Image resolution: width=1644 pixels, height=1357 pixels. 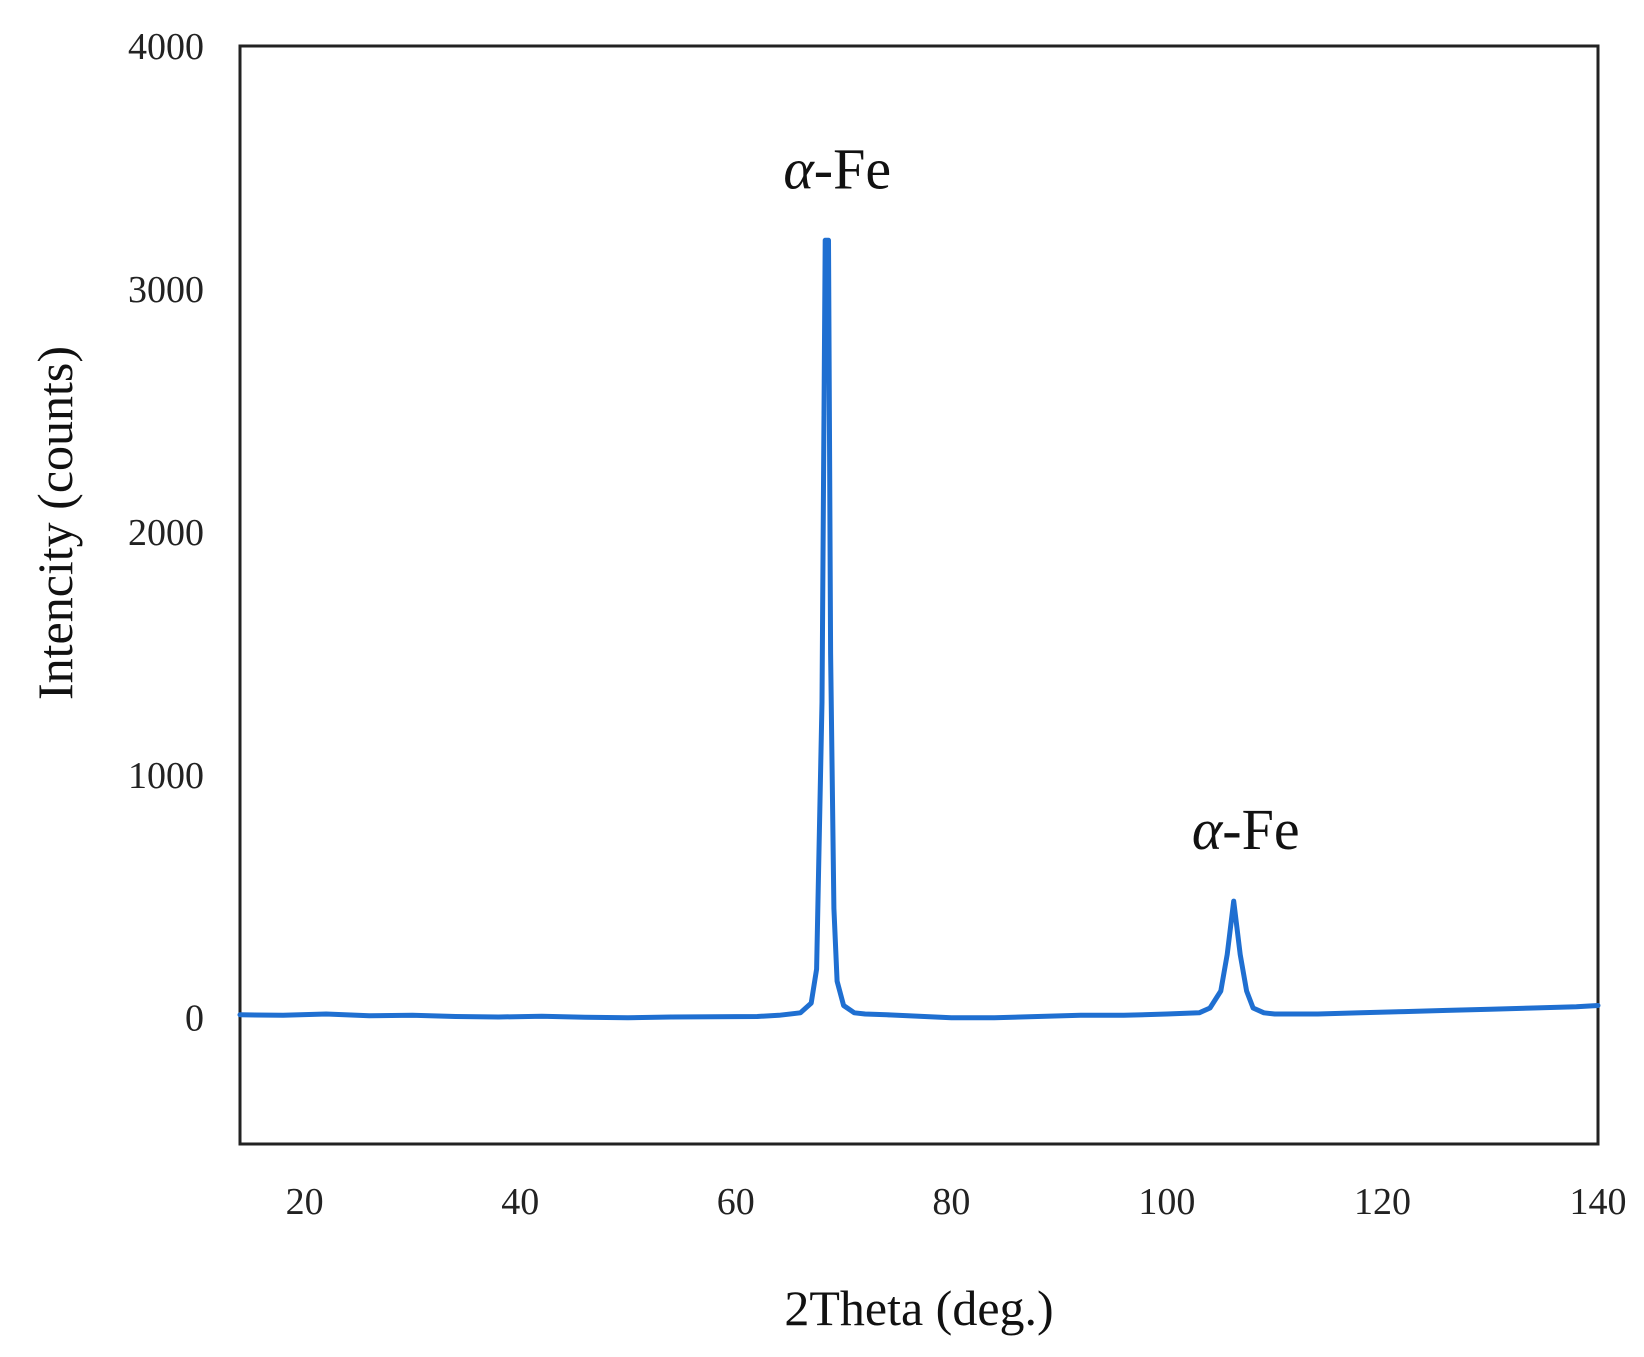 What do you see at coordinates (166, 776) in the screenshot?
I see `y-tick-label: 1000` at bounding box center [166, 776].